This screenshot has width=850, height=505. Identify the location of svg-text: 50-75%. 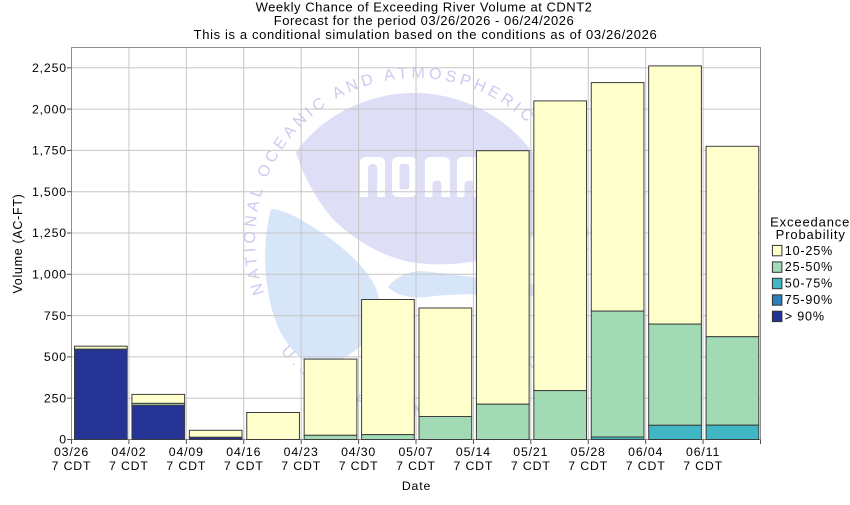
(809, 284).